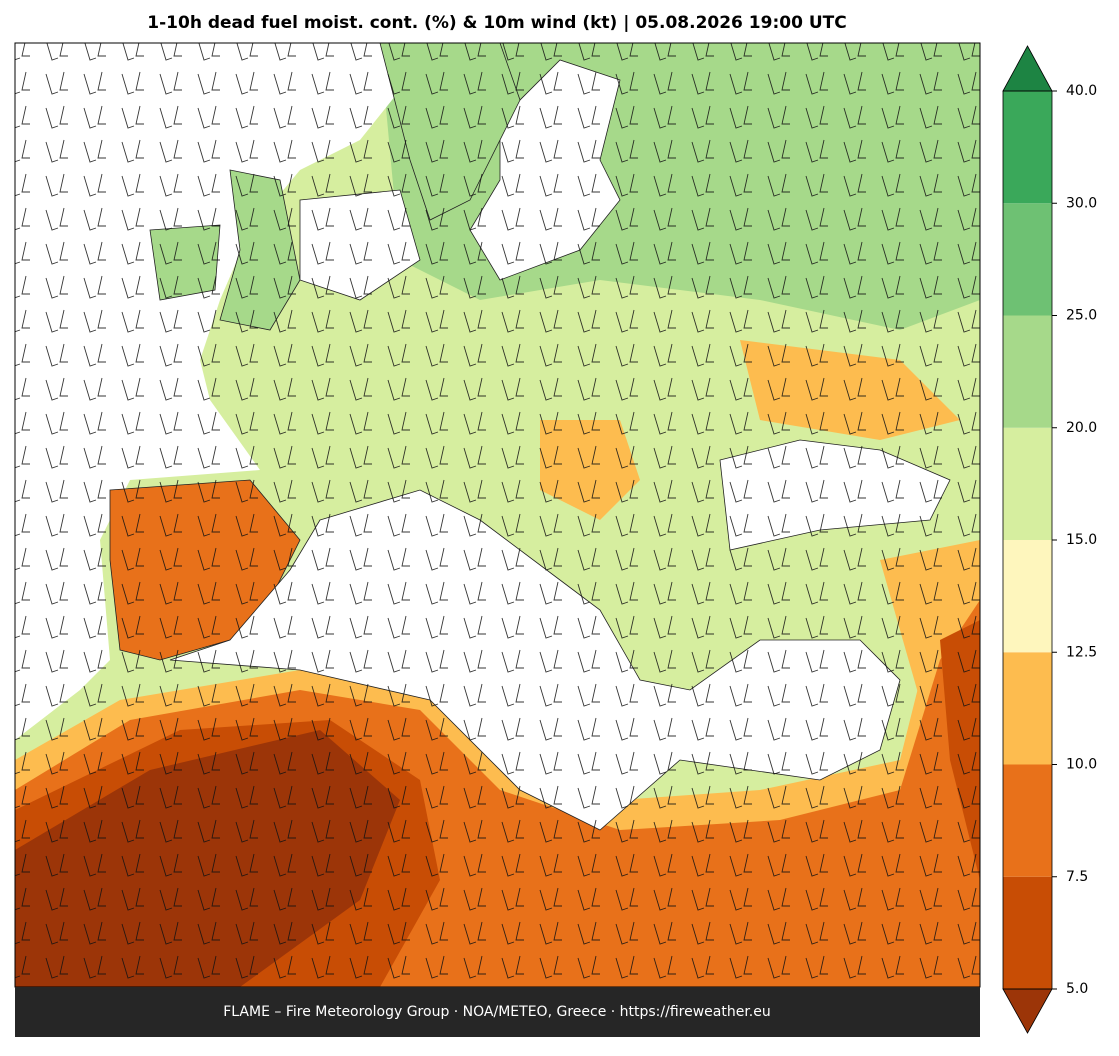 The width and height of the screenshot is (1119, 1056). What do you see at coordinates (1081, 316) in the screenshot?
I see `colorbar-tick-label: 25.0` at bounding box center [1081, 316].